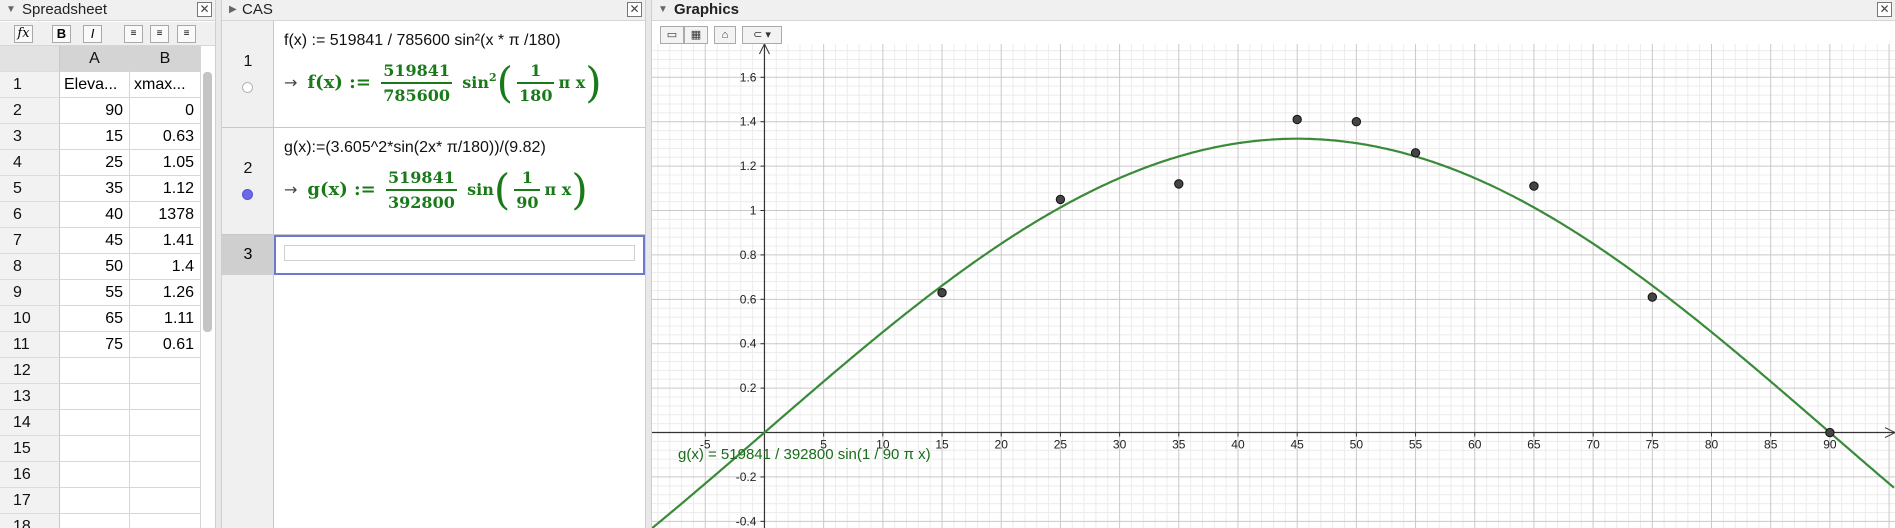 This screenshot has height=528, width=1895. What do you see at coordinates (725, 35) in the screenshot?
I see `home-icon: ⌂` at bounding box center [725, 35].